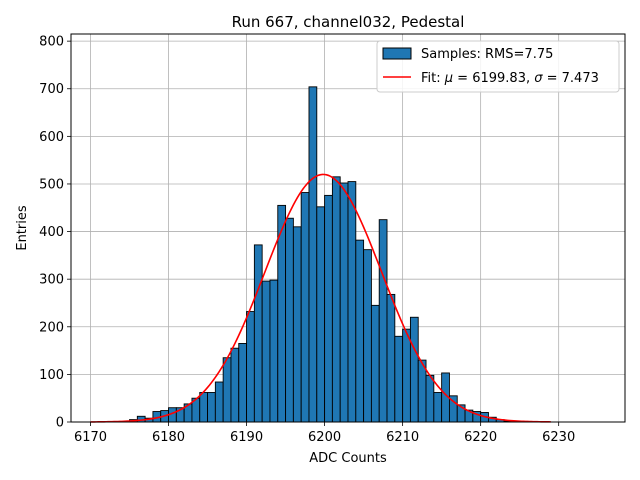  I want to click on legend-fit-label: Fit: μ = 6199.83, σ = 7.473, so click(510, 78).